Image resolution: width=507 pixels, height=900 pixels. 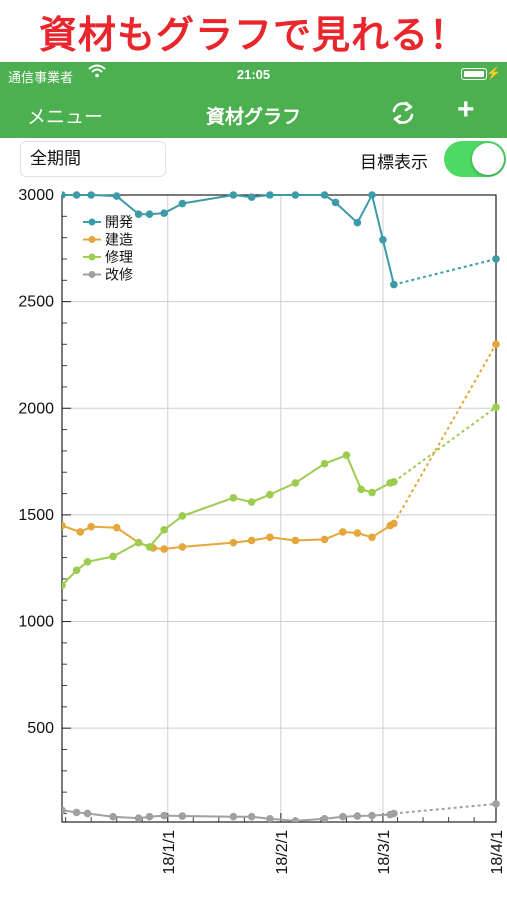 What do you see at coordinates (493, 73) in the screenshot?
I see `charging-icon: ⚡` at bounding box center [493, 73].